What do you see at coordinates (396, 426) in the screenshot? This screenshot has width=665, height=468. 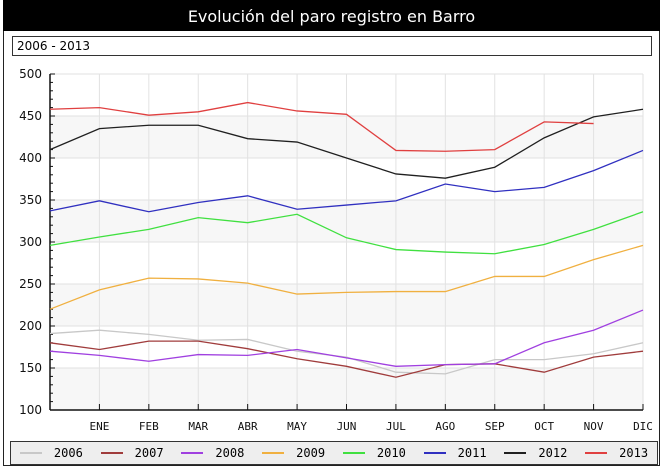 I see `x-tick-label: JUL` at bounding box center [396, 426].